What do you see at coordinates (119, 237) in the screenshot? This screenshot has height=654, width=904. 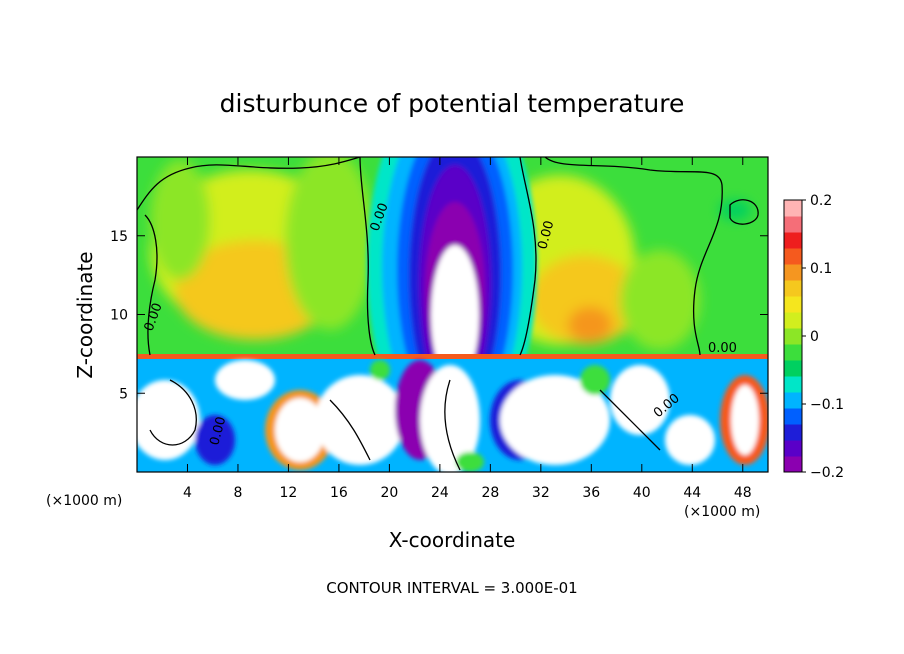 I see `y-tick-label: 15` at bounding box center [119, 237].